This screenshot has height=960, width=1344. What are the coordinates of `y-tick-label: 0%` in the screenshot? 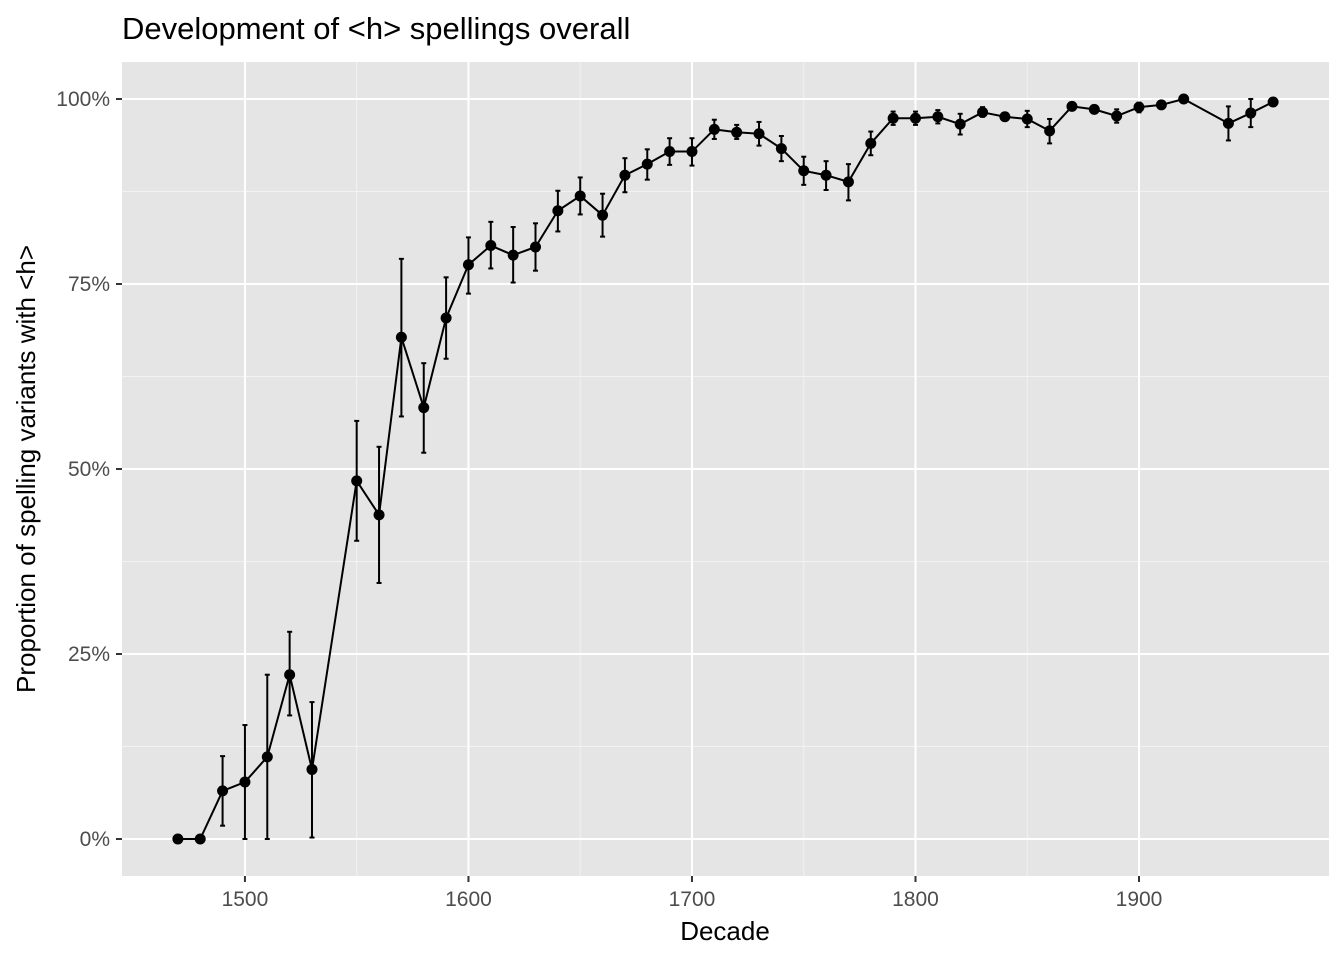 It's located at (95, 839).